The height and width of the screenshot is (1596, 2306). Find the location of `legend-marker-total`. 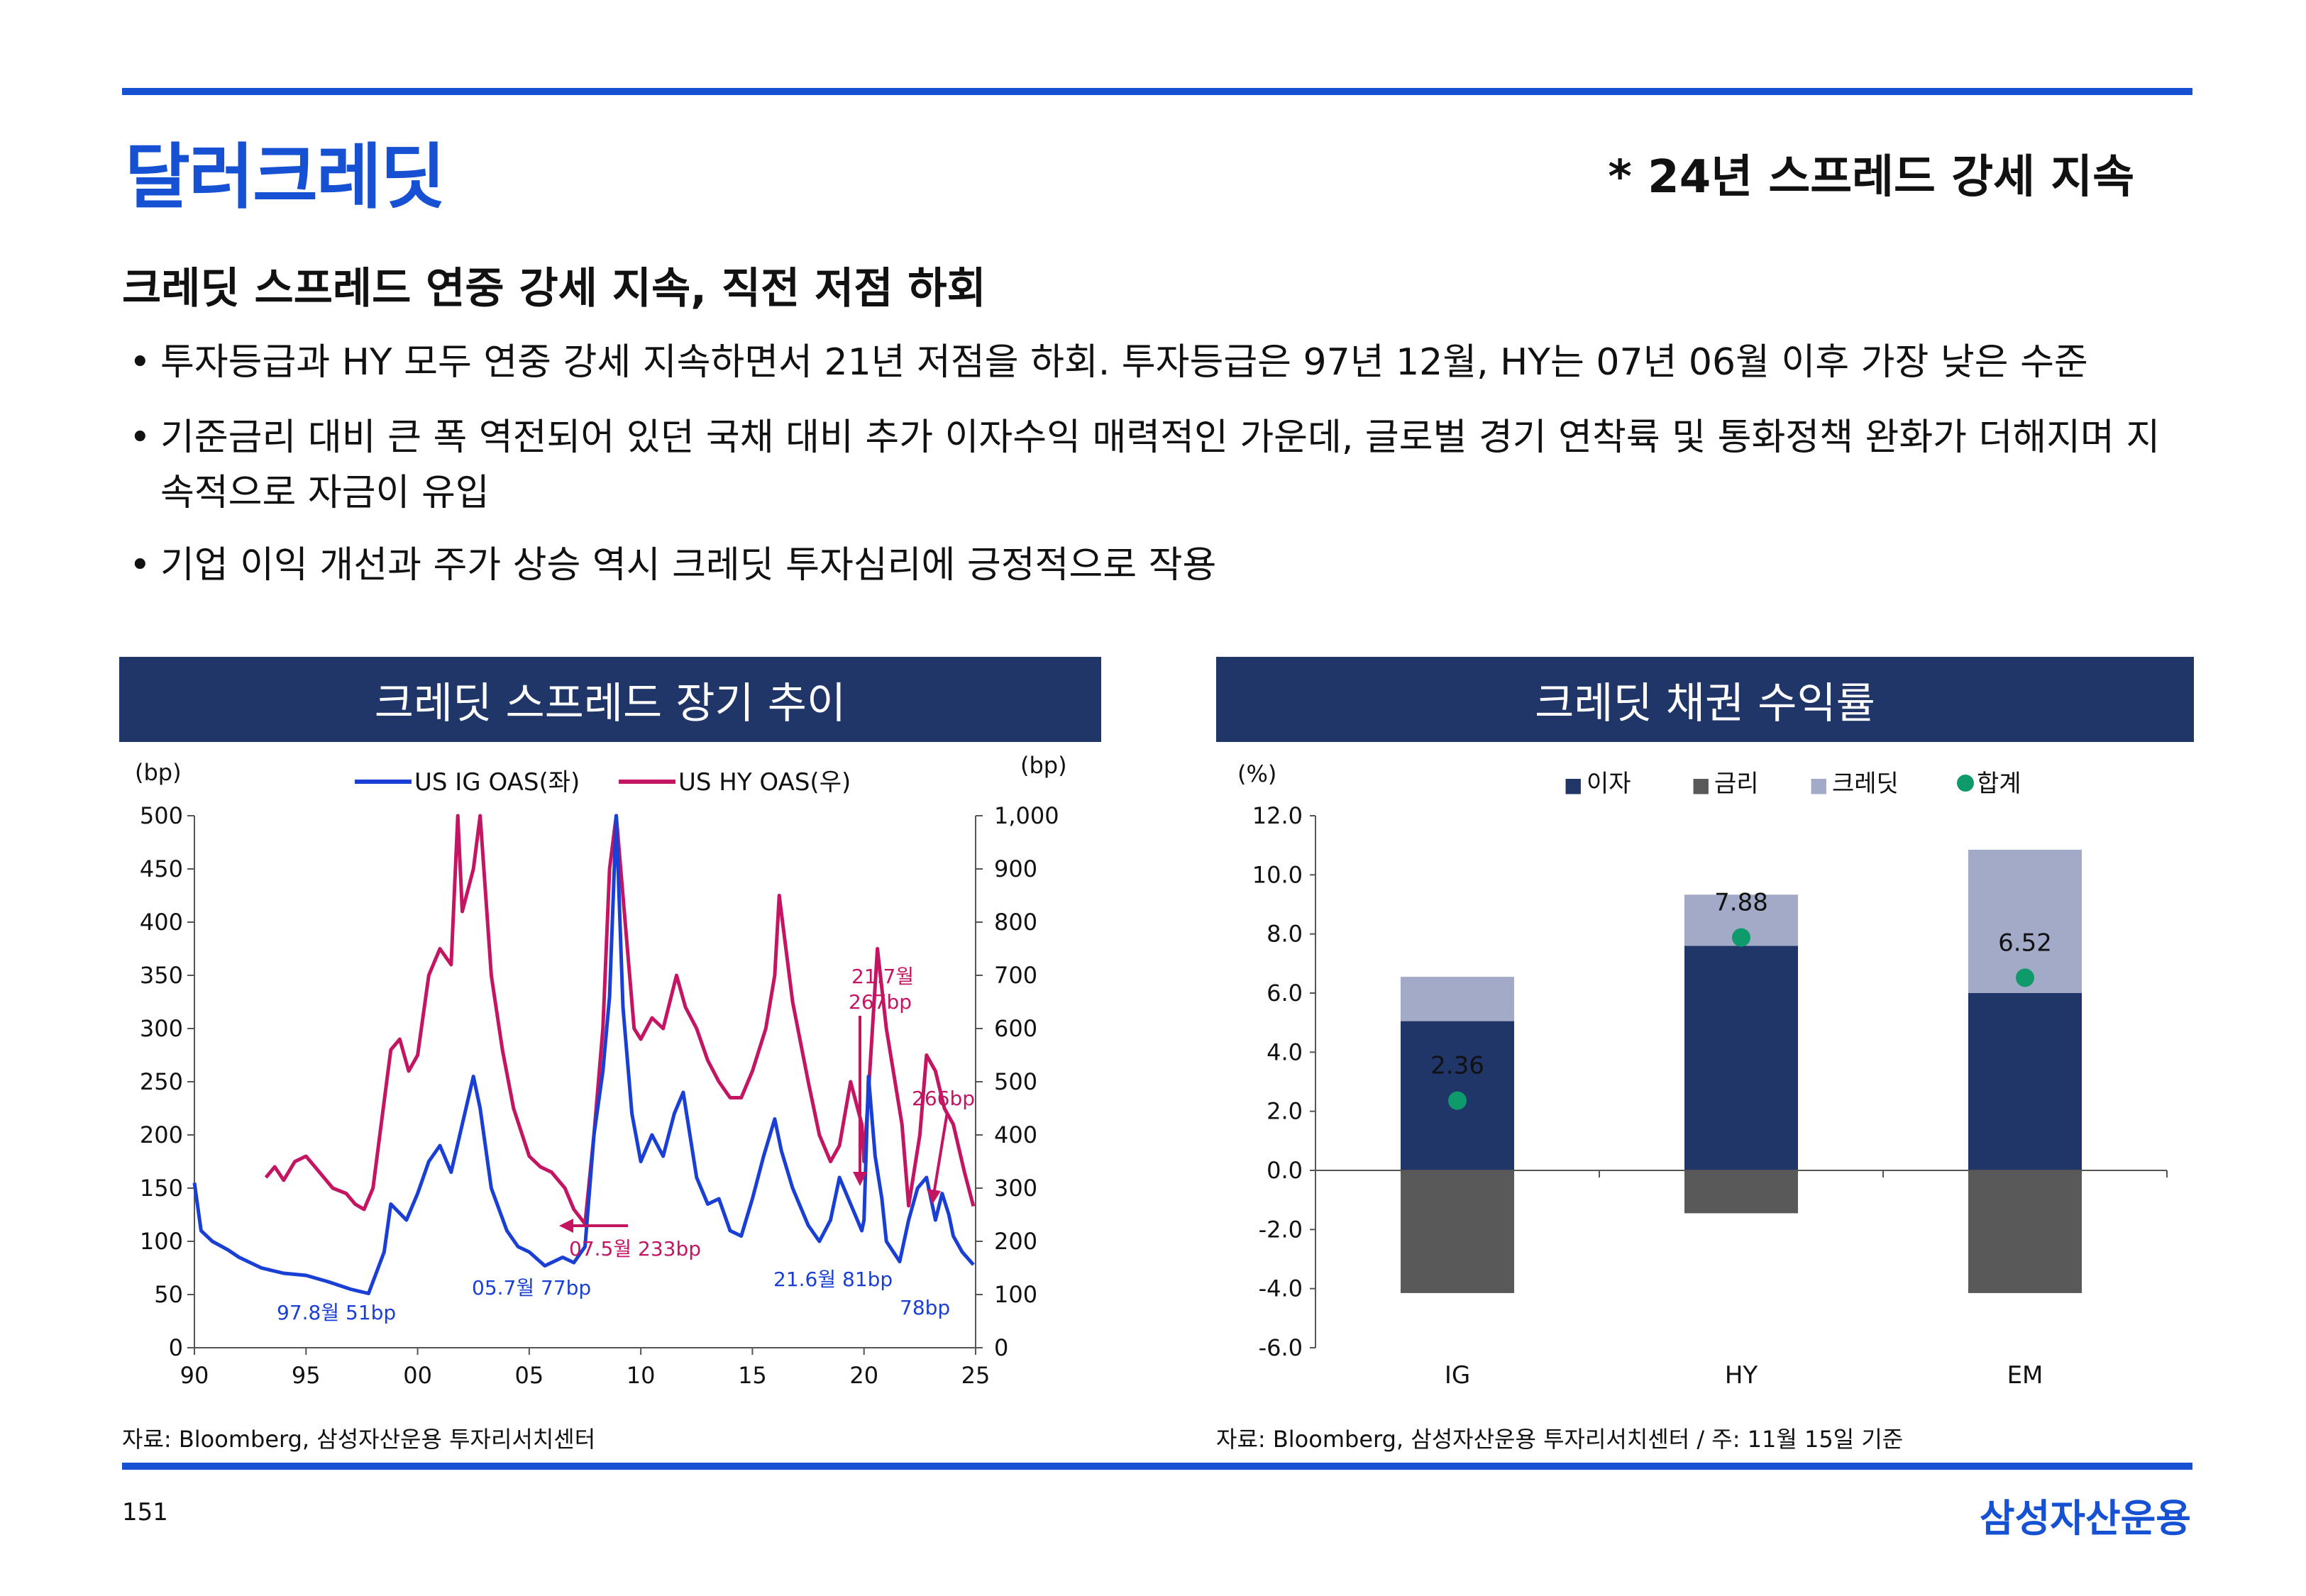

legend-marker-total is located at coordinates (1966, 784).